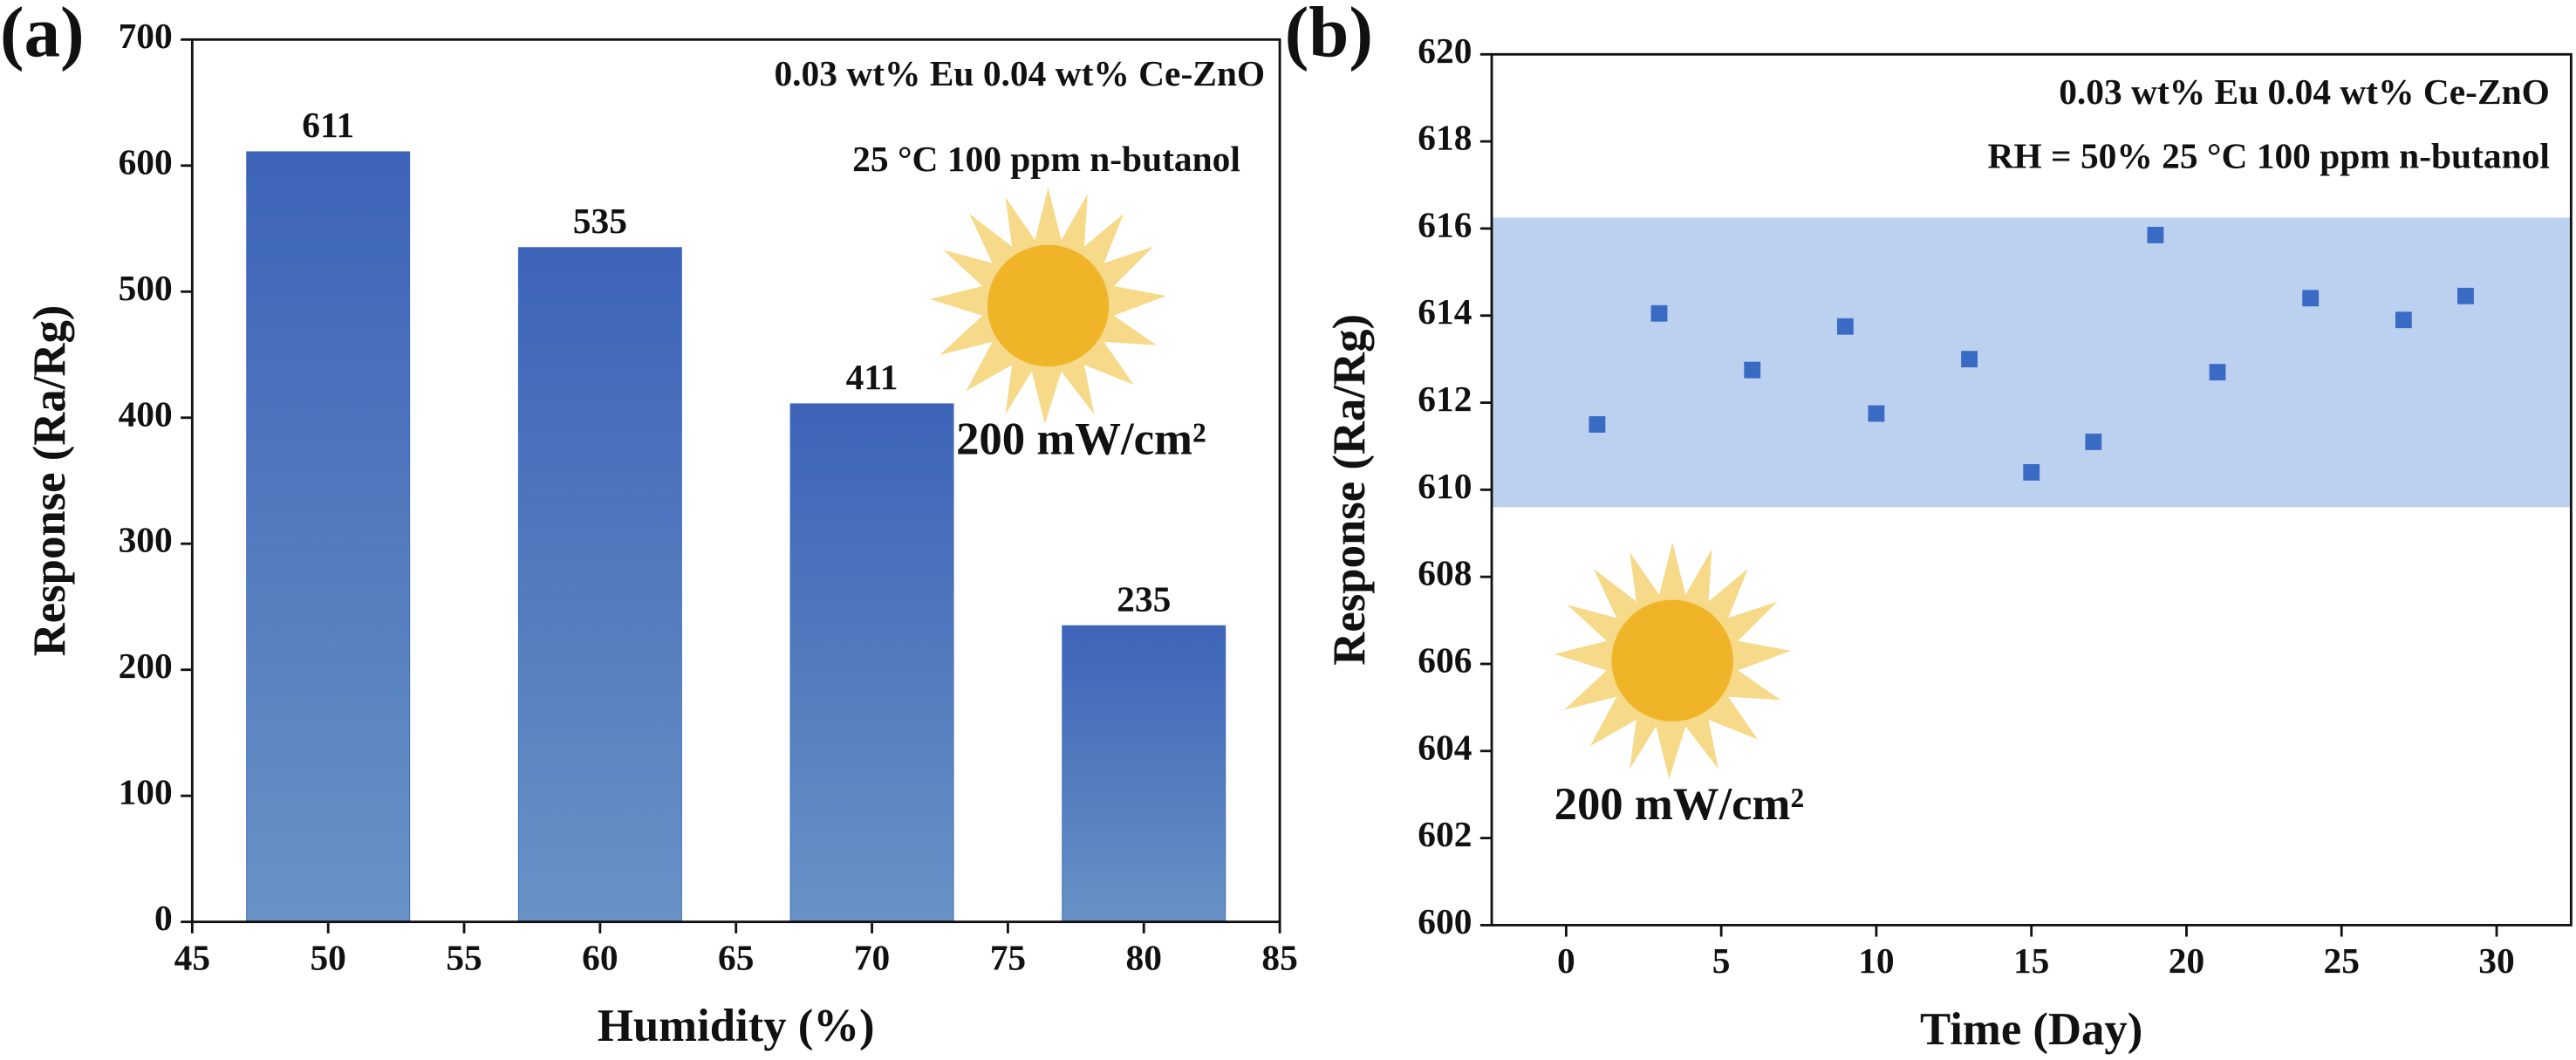 This screenshot has height=1060, width=2576. I want to click on x-axis-label: Time (Day), so click(2031, 1029).